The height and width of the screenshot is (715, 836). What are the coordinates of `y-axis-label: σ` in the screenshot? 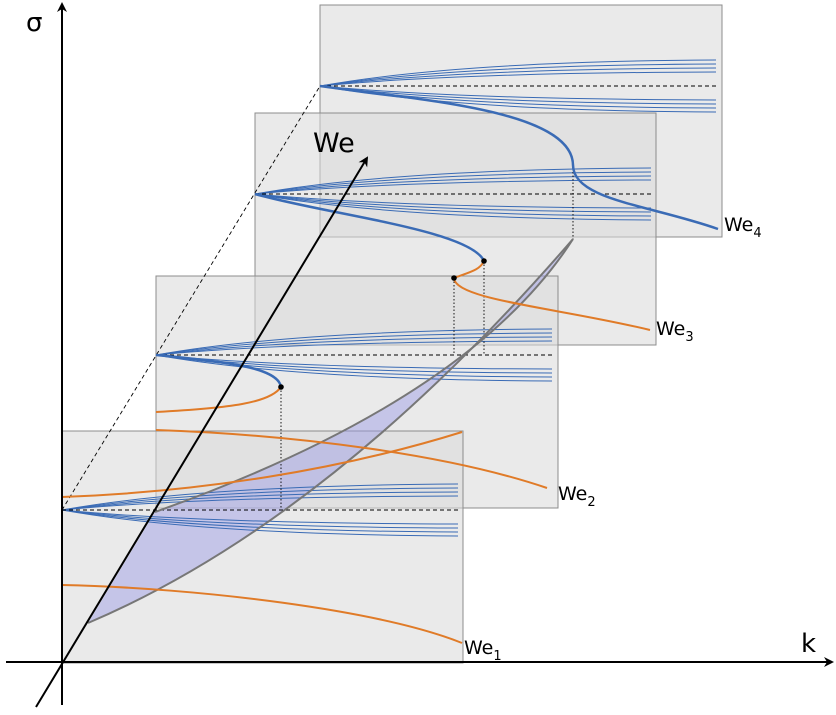 It's located at (34, 23).